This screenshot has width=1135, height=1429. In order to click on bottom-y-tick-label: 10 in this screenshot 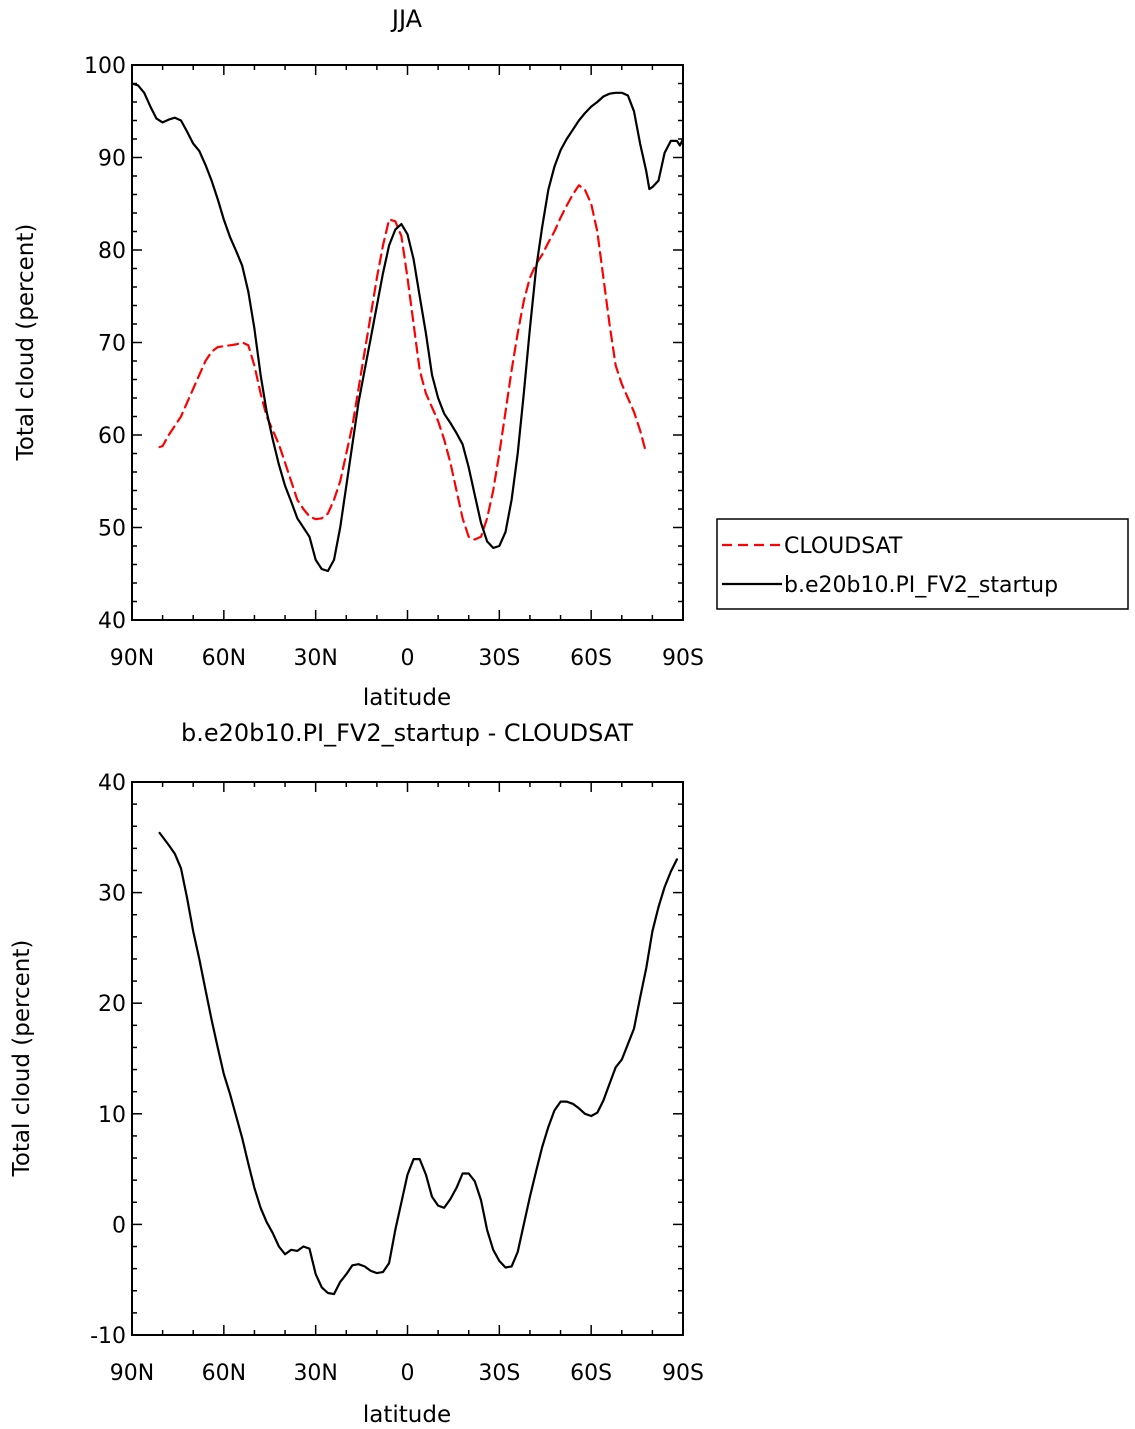, I will do `click(112, 1115)`.